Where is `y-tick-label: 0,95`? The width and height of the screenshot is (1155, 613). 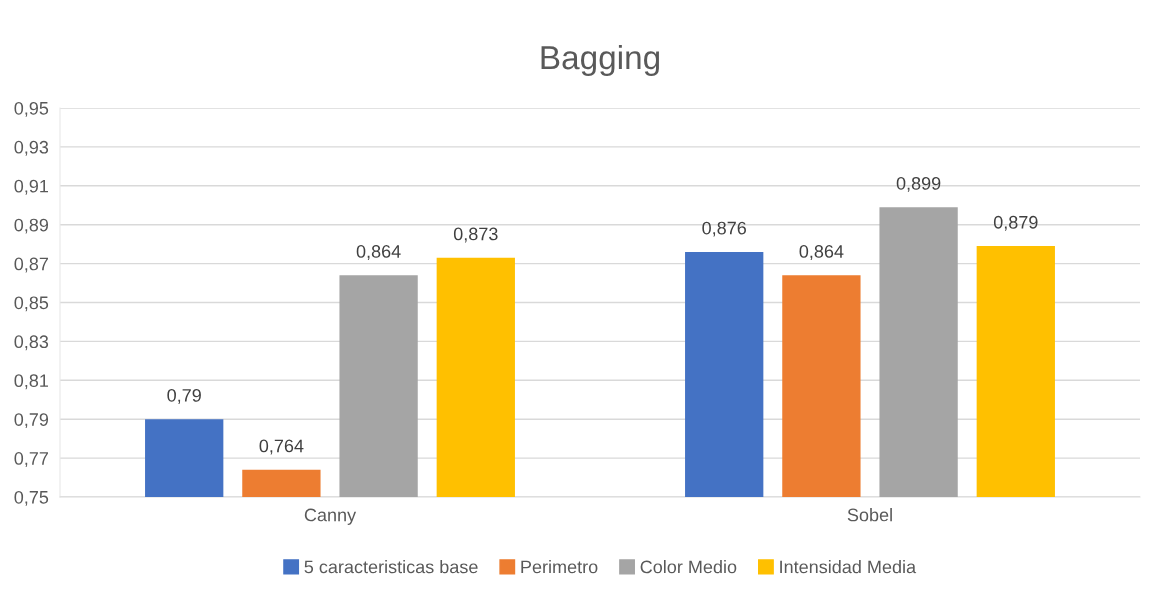 y-tick-label: 0,95 is located at coordinates (31, 109).